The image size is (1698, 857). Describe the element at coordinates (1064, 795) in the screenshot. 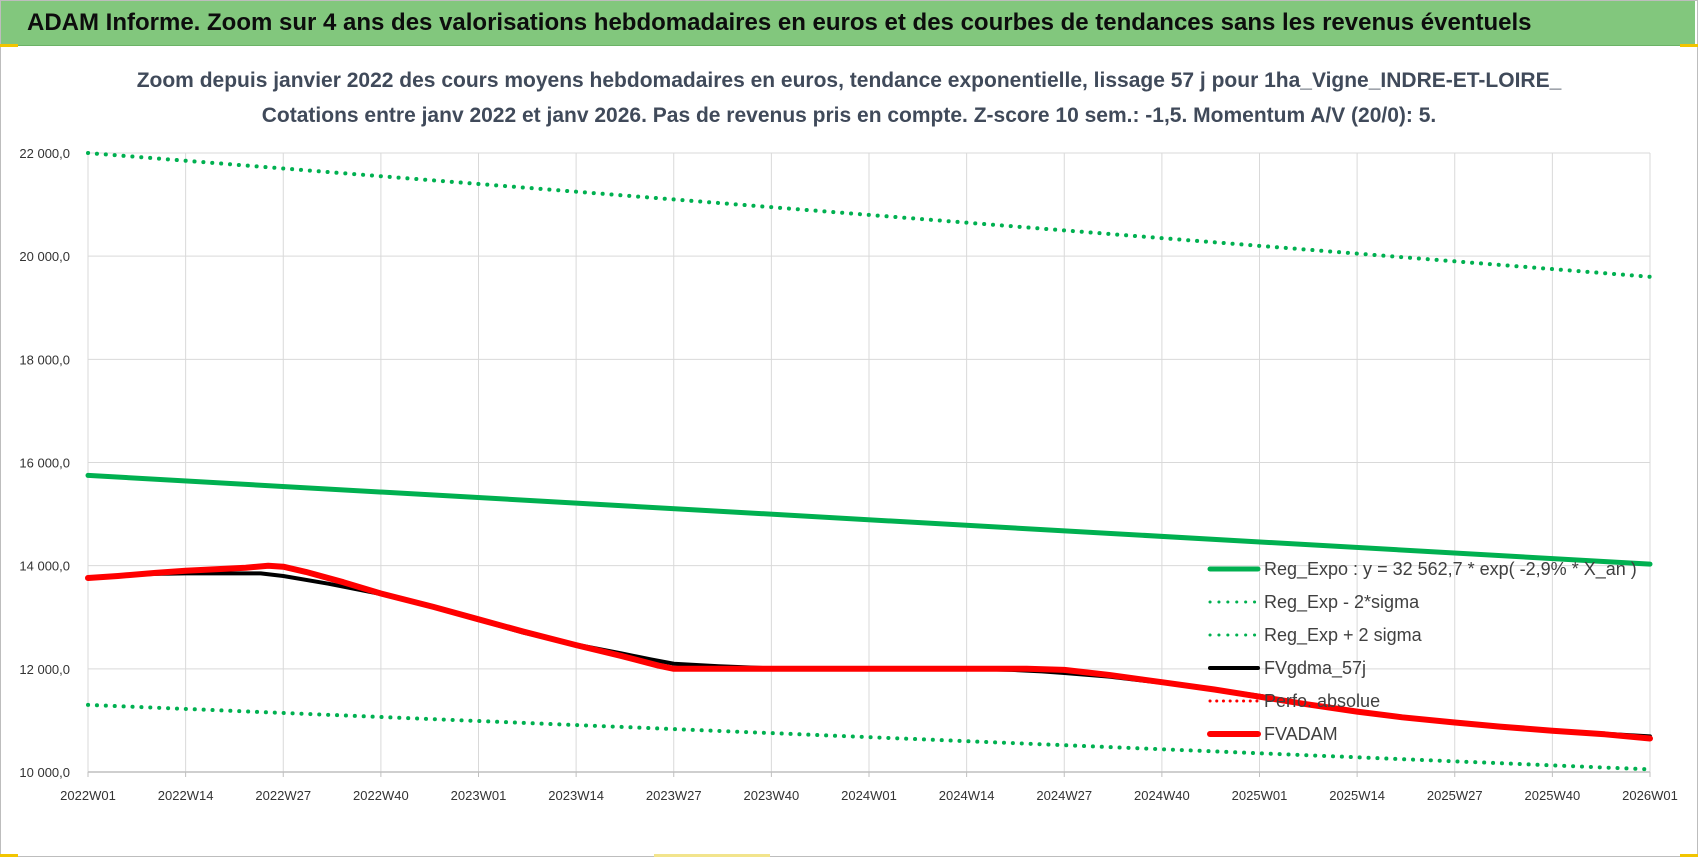

I see `x-tick-label: 2024W27` at that location.